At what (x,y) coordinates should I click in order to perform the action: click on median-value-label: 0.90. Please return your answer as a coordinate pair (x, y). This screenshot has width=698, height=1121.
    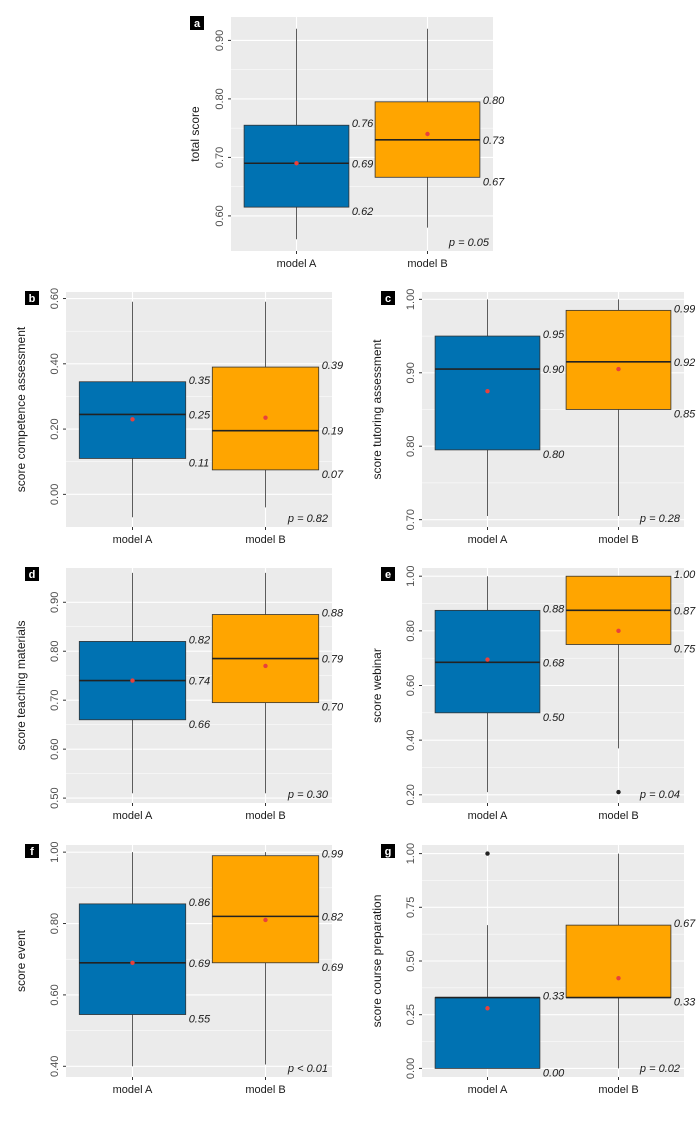
    Looking at the image, I should click on (554, 370).